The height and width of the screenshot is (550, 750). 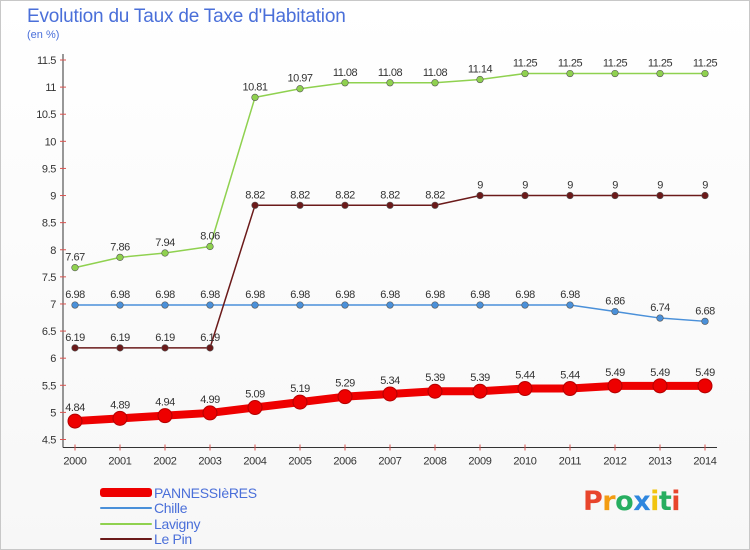 I want to click on y-tick-label: 6.5, so click(x=49, y=332).